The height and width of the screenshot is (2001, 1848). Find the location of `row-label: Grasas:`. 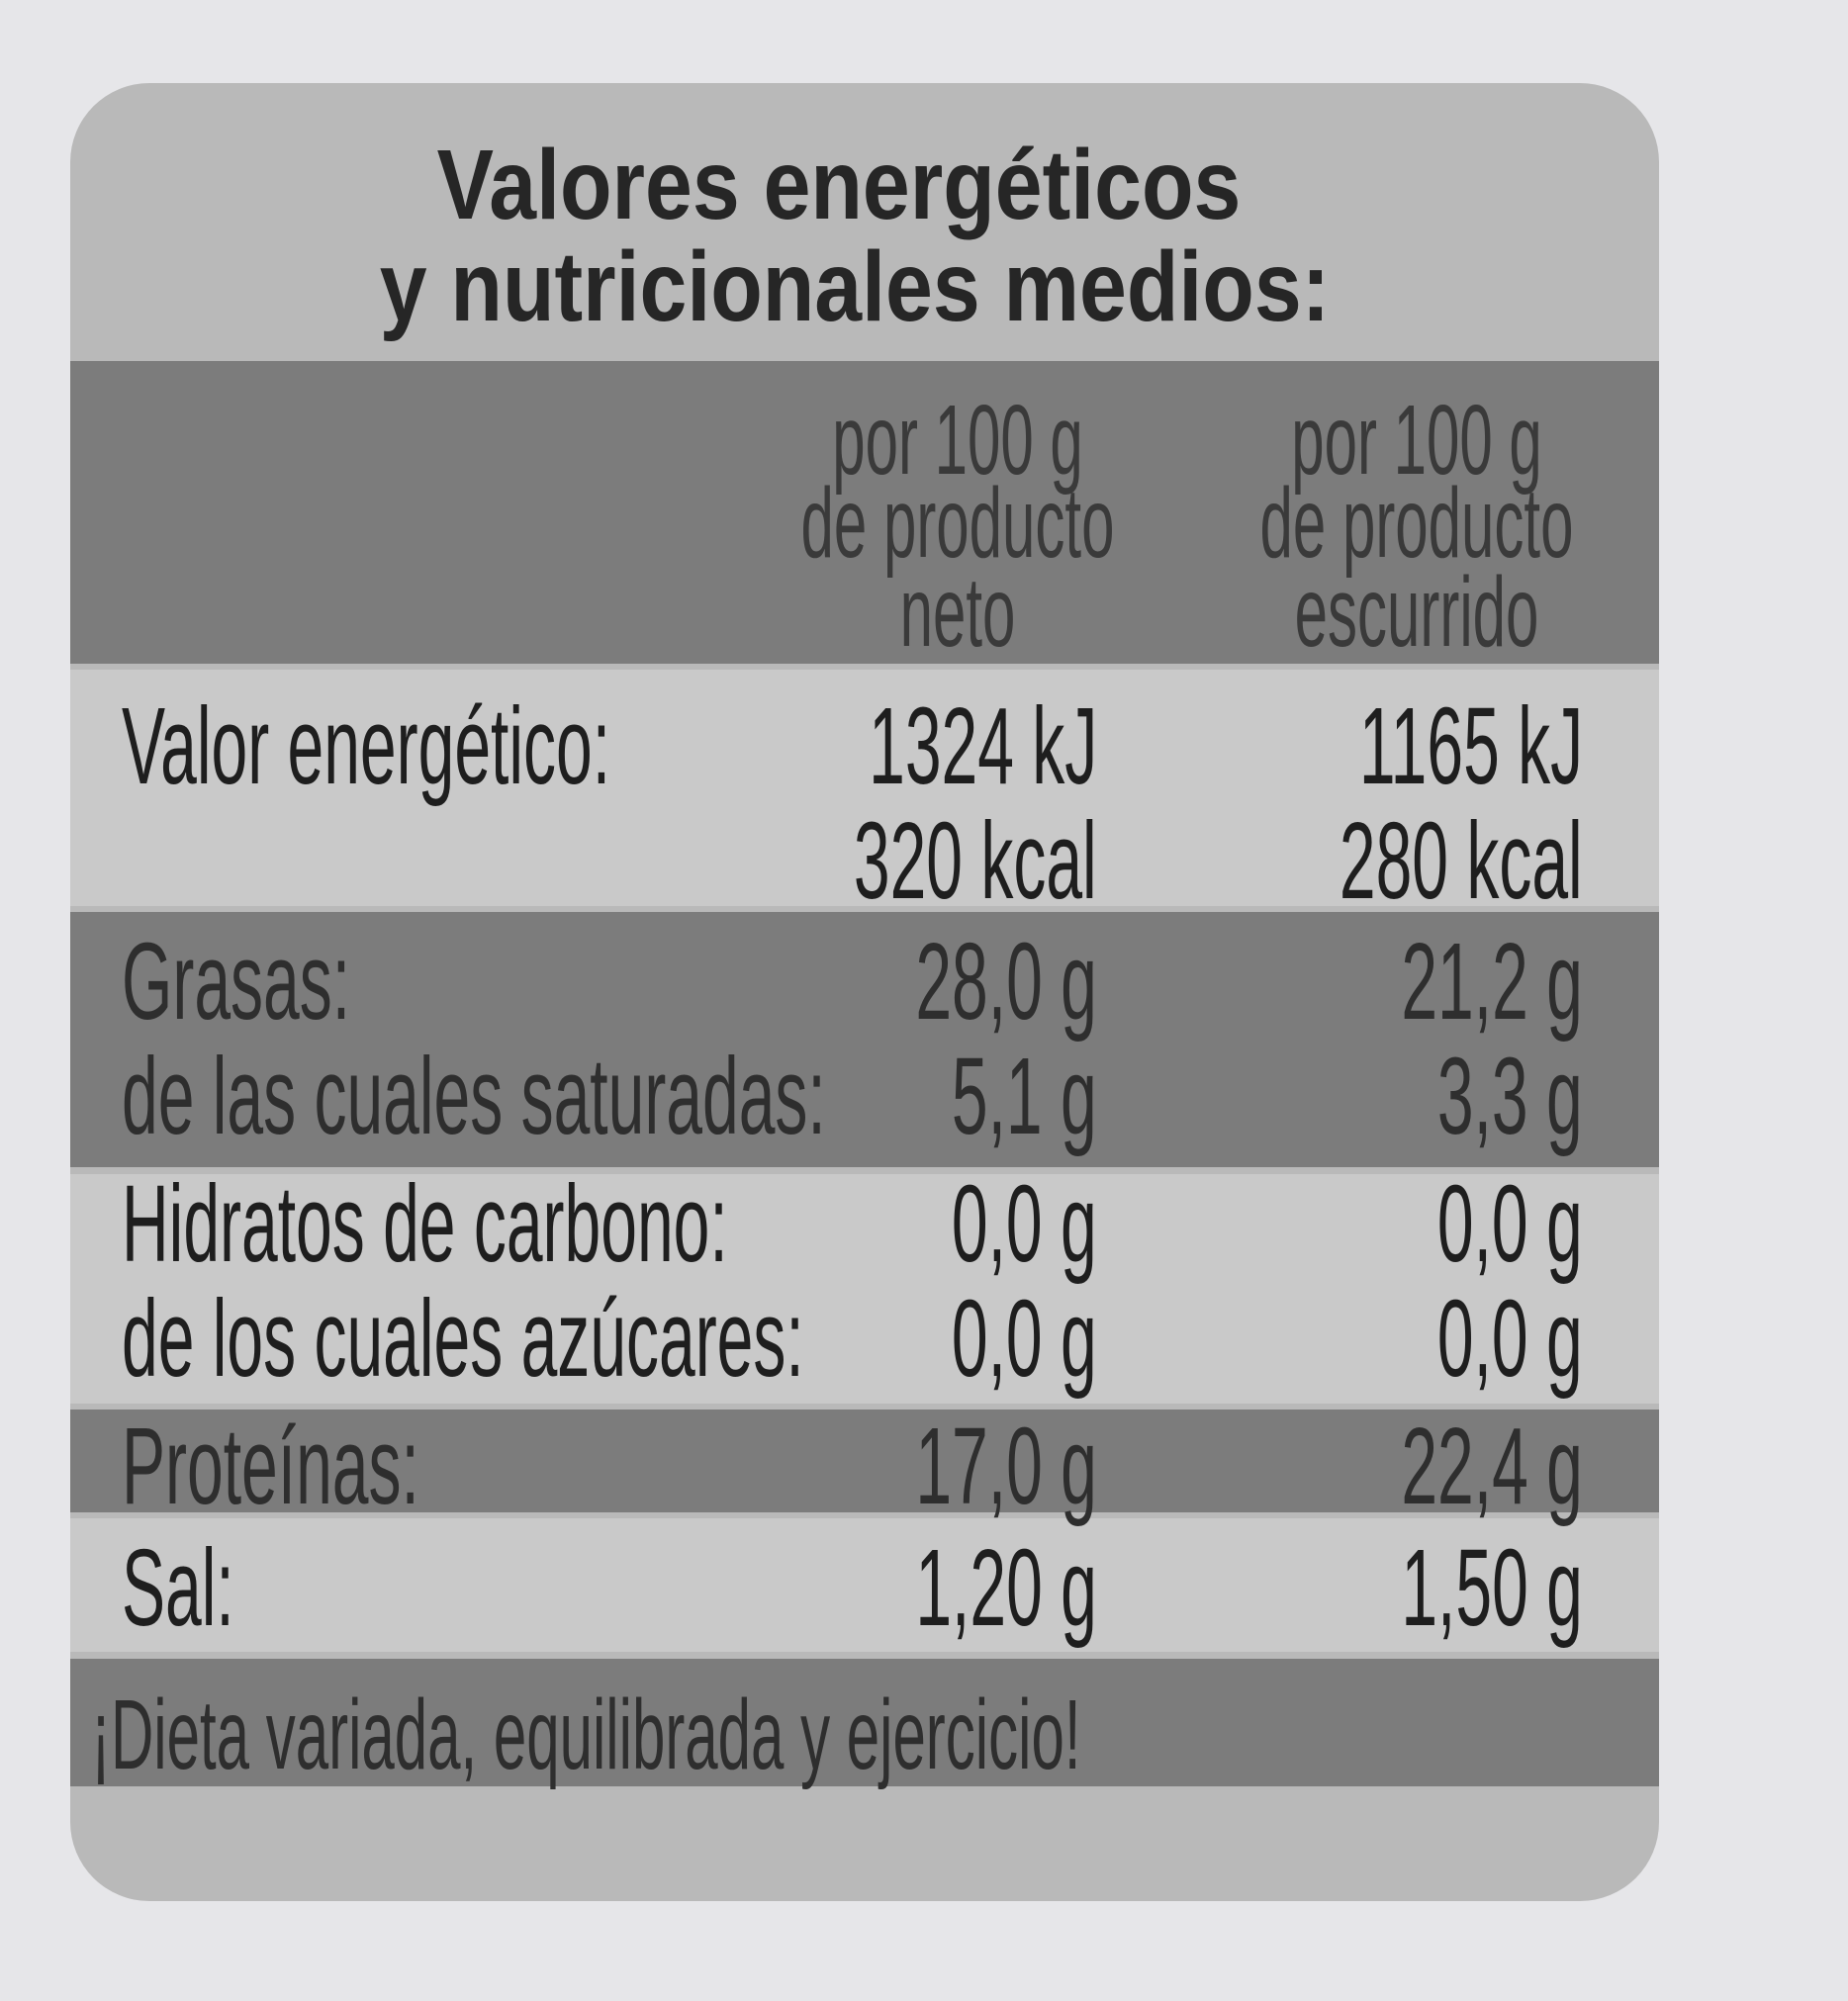

row-label: Grasas: is located at coordinates (237, 982).